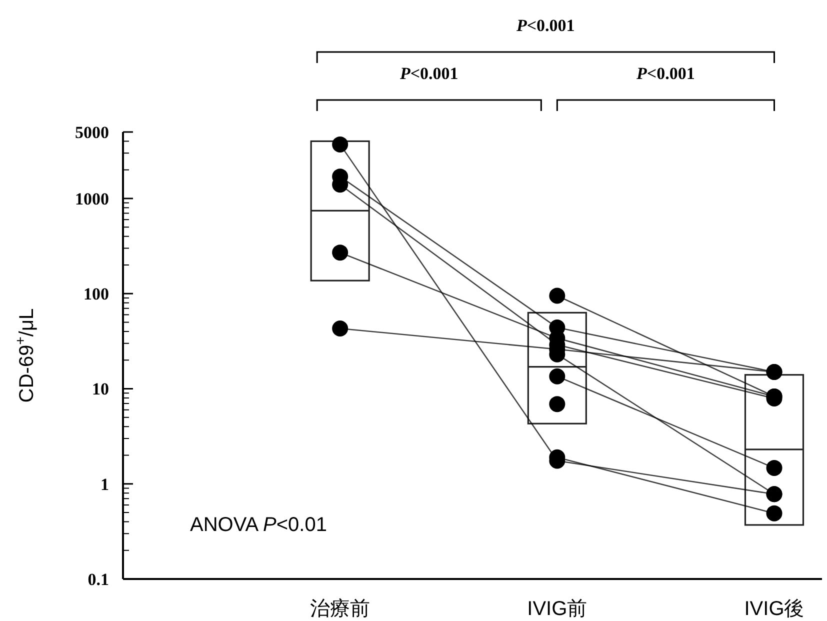  What do you see at coordinates (557, 609) in the screenshot?
I see `x-tick-label: IVIG前` at bounding box center [557, 609].